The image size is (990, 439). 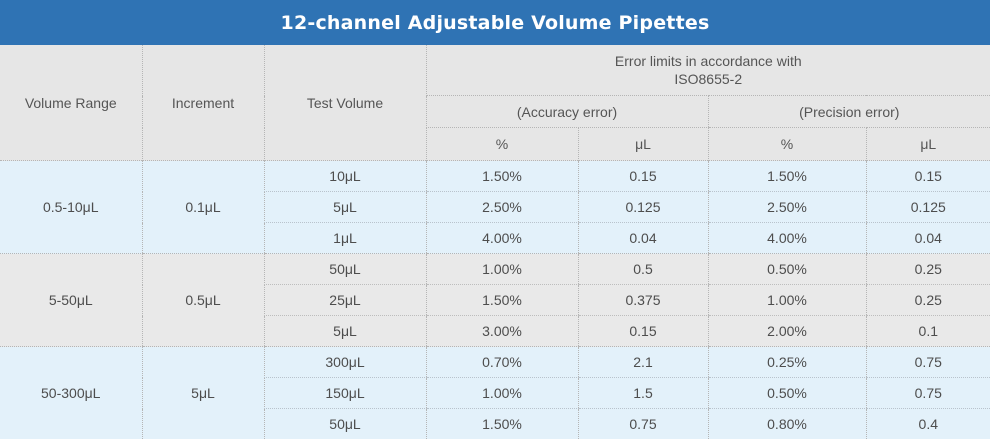 What do you see at coordinates (71, 393) in the screenshot?
I see `volume-range-cell: 50-300μL` at bounding box center [71, 393].